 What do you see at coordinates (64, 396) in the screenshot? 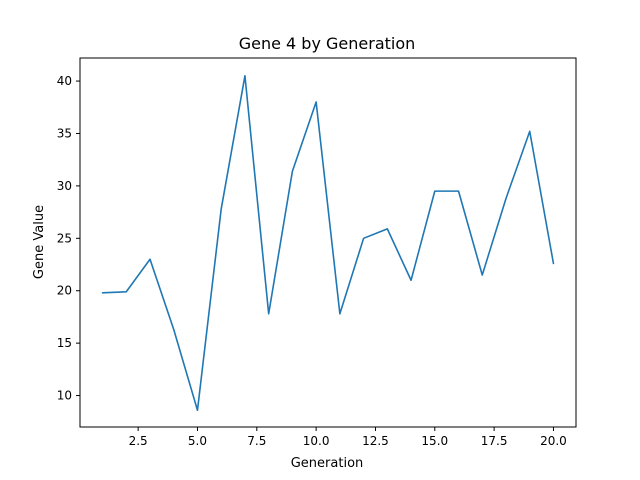
I see `y-tick-label: 10` at bounding box center [64, 396].